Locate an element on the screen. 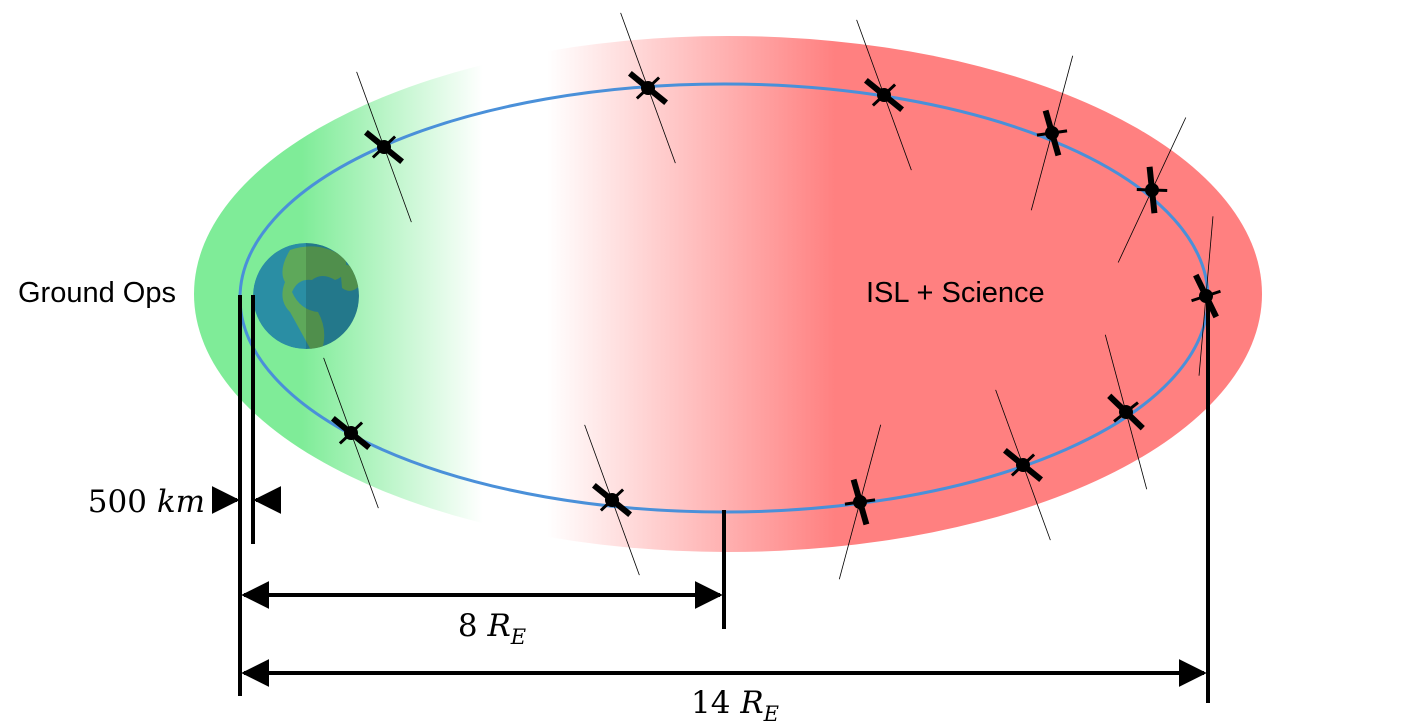  number: 500 is located at coordinates (117, 502).